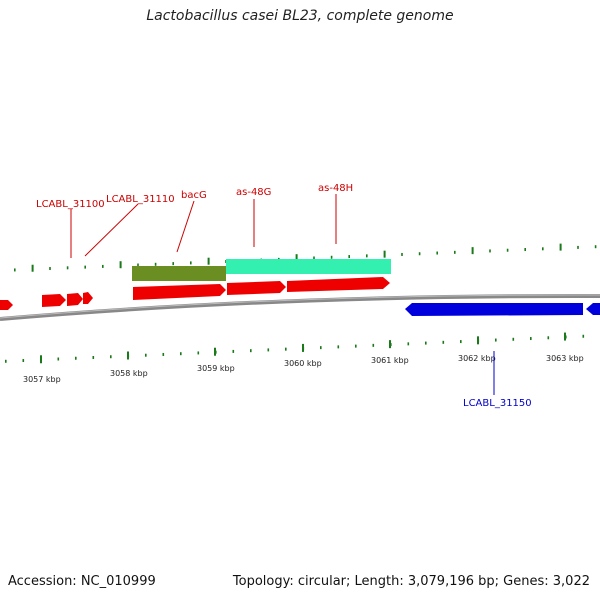 The image size is (600, 600). I want to click on gene-label: bacG, so click(194, 195).